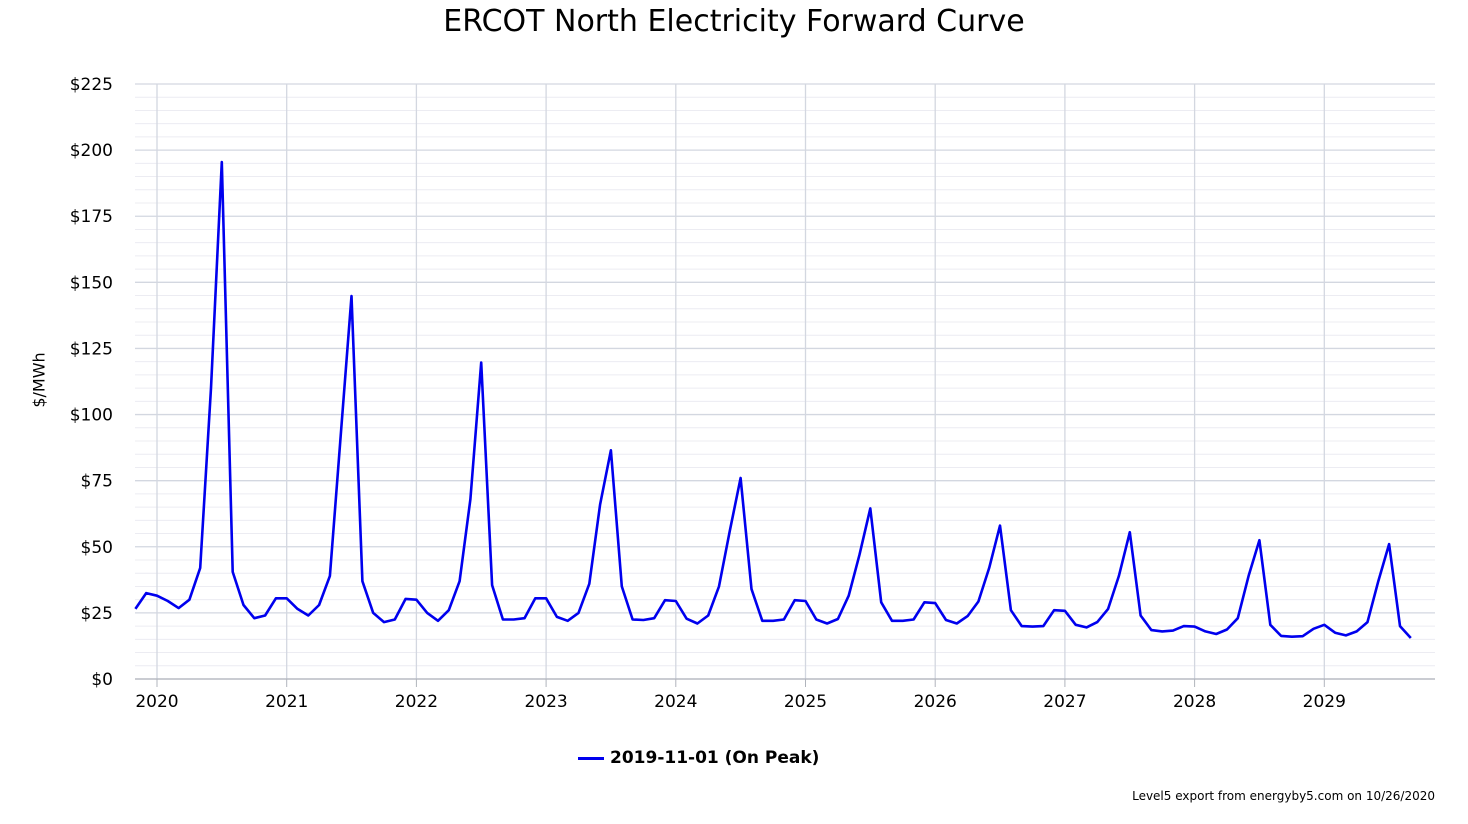 This screenshot has height=824, width=1468. What do you see at coordinates (545, 702) in the screenshot?
I see `x-tick-label: 2023` at bounding box center [545, 702].